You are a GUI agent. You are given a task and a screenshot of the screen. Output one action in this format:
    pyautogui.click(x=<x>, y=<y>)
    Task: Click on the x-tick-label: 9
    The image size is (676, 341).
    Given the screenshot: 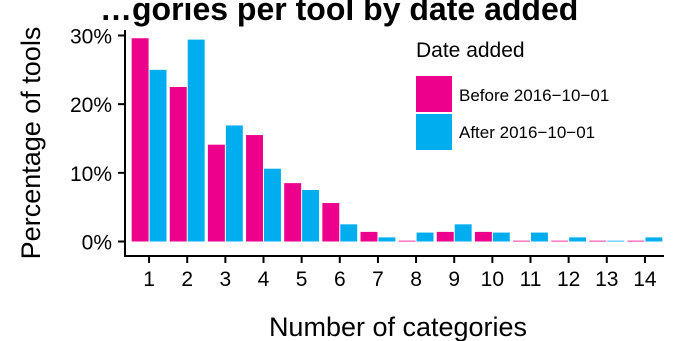 What is the action you would take?
    pyautogui.click(x=454, y=279)
    